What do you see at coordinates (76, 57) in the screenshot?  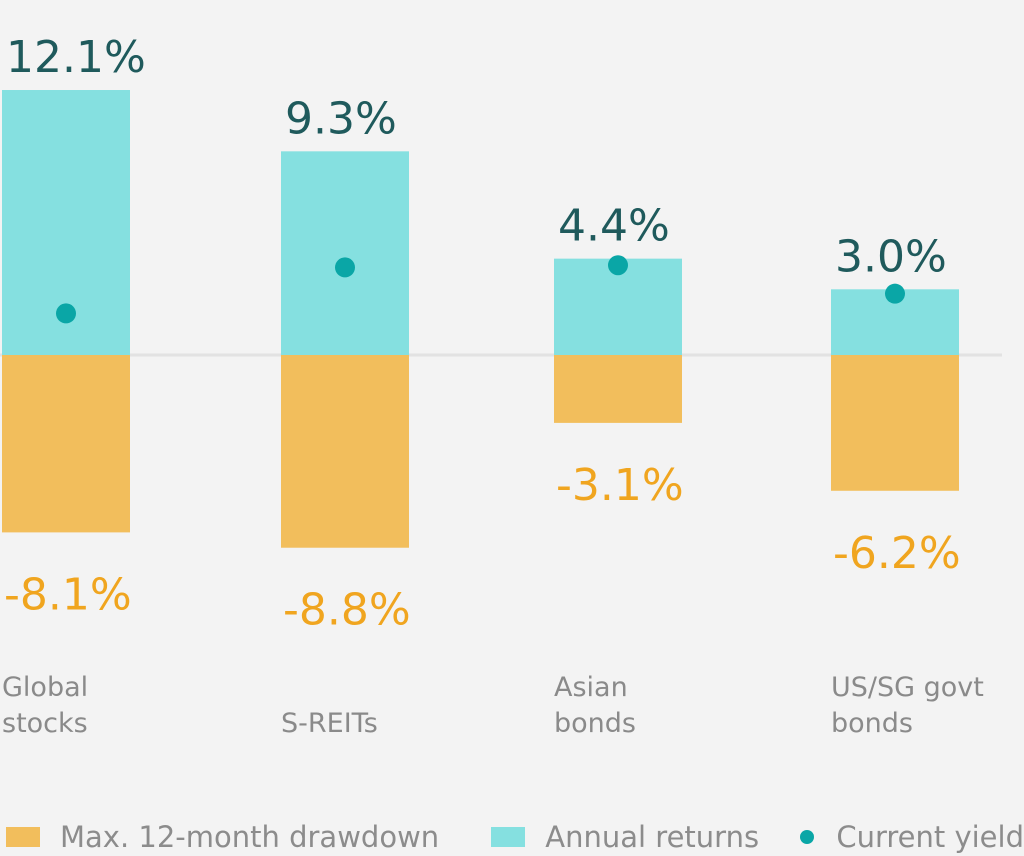 I see `data-label-annual-returns: 12.1%` at bounding box center [76, 57].